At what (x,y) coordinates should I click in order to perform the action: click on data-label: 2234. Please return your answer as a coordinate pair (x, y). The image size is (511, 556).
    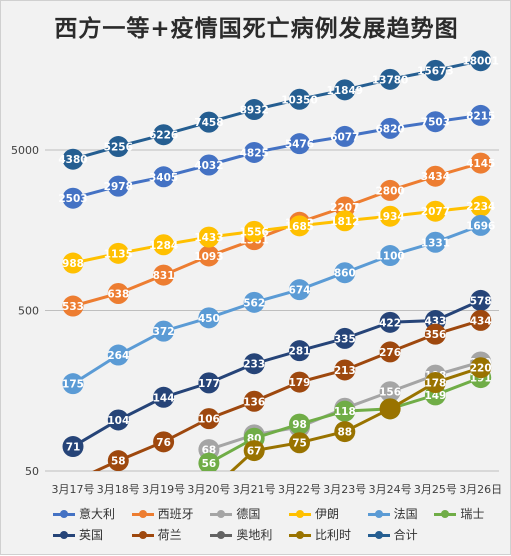
    Looking at the image, I should click on (480, 207).